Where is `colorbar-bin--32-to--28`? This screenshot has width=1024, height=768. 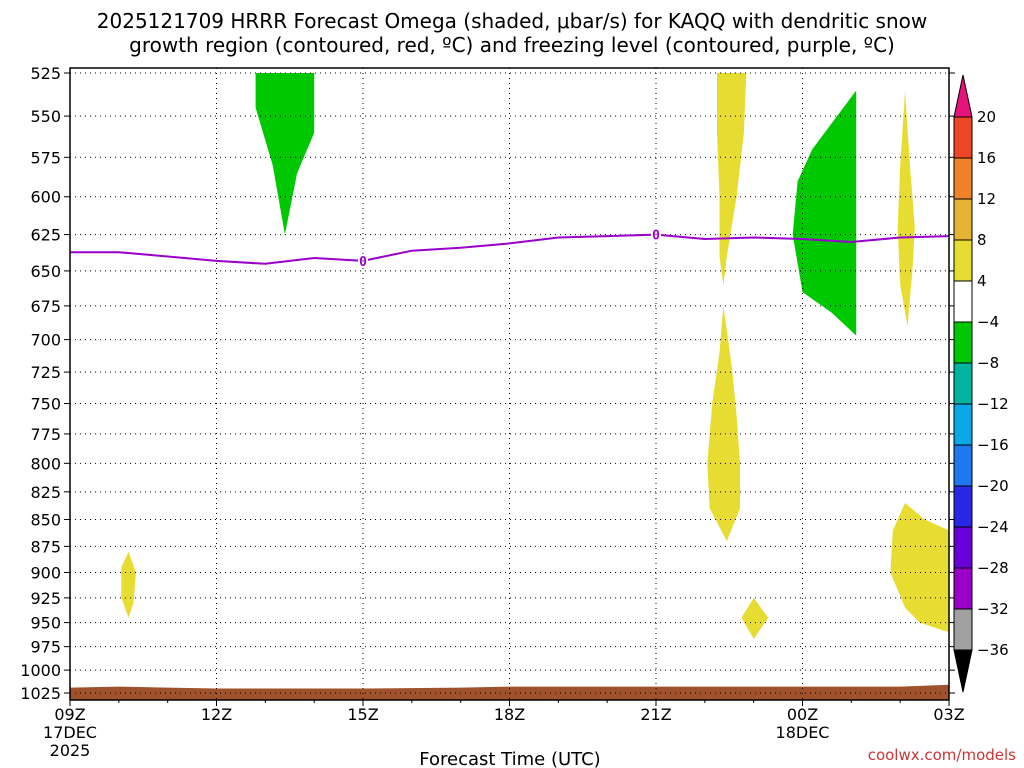
colorbar-bin--32-to--28 is located at coordinates (963, 588).